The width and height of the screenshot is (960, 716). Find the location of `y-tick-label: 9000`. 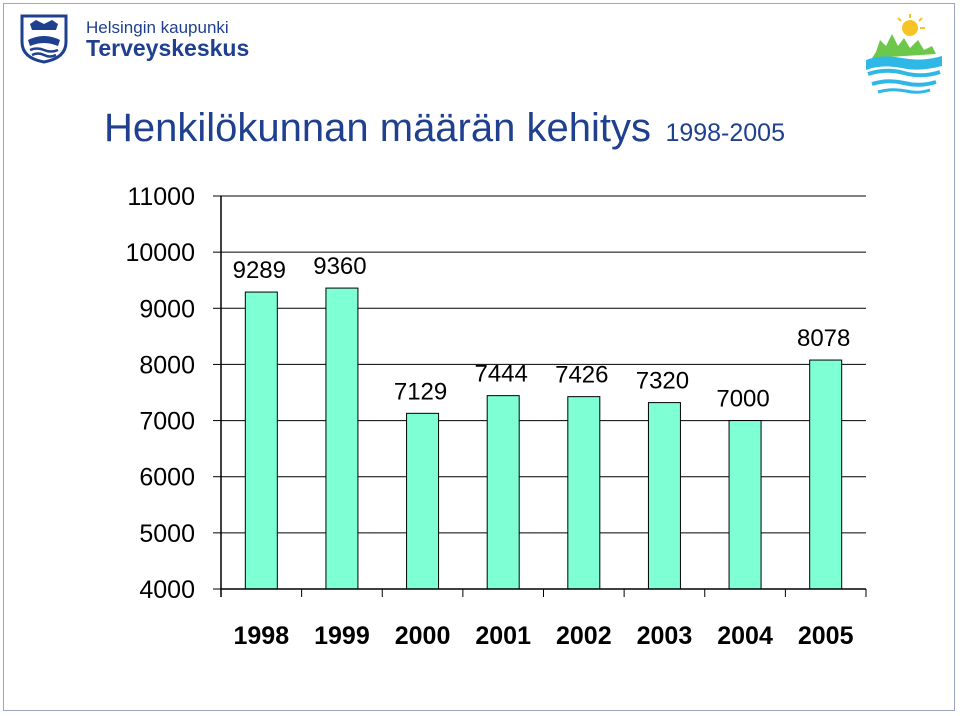

y-tick-label: 9000 is located at coordinates (167, 309).